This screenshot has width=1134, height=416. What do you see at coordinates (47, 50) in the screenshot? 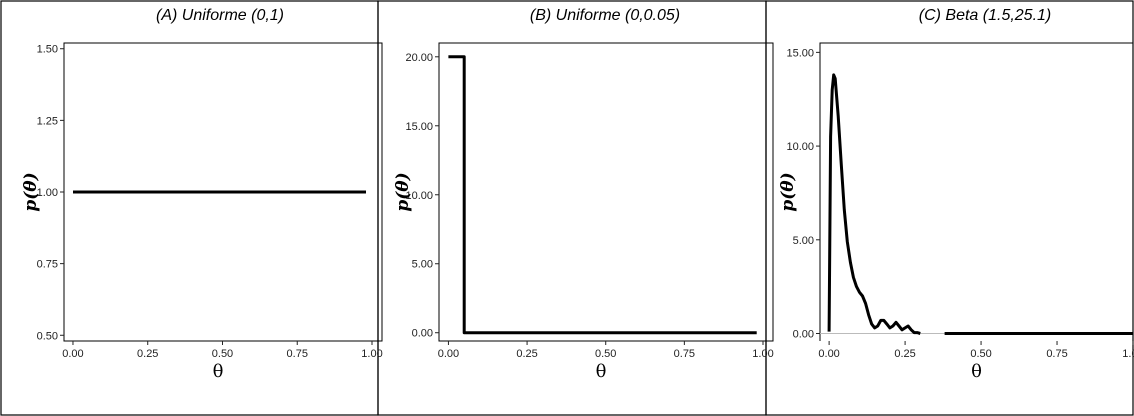
I see `panel-a-y-tick-label: 1.50` at bounding box center [47, 50].